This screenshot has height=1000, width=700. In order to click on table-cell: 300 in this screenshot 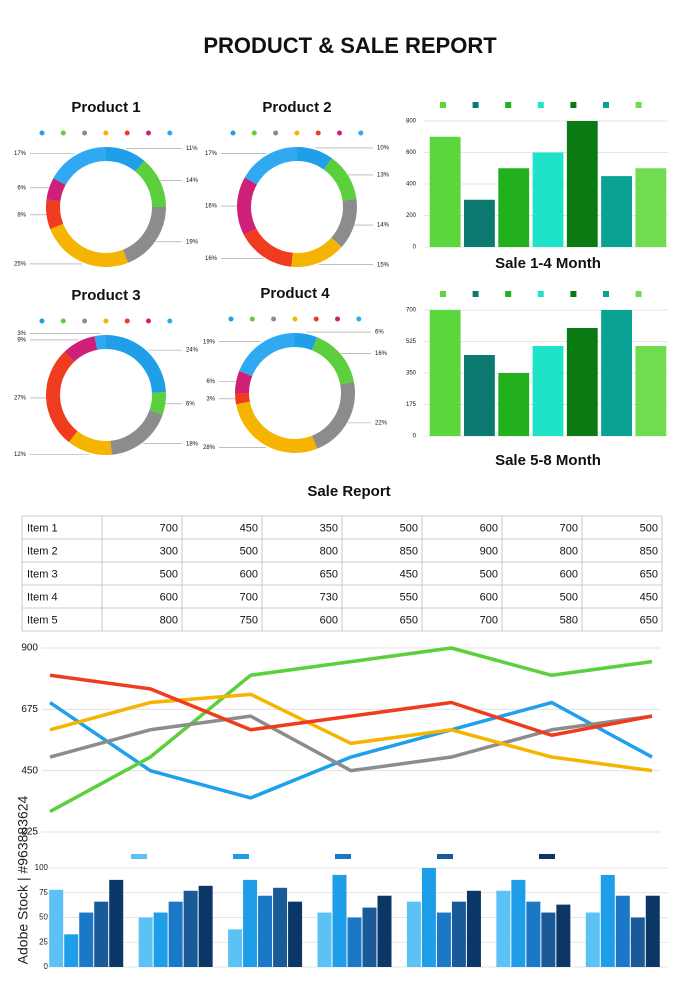, I will do `click(169, 551)`.